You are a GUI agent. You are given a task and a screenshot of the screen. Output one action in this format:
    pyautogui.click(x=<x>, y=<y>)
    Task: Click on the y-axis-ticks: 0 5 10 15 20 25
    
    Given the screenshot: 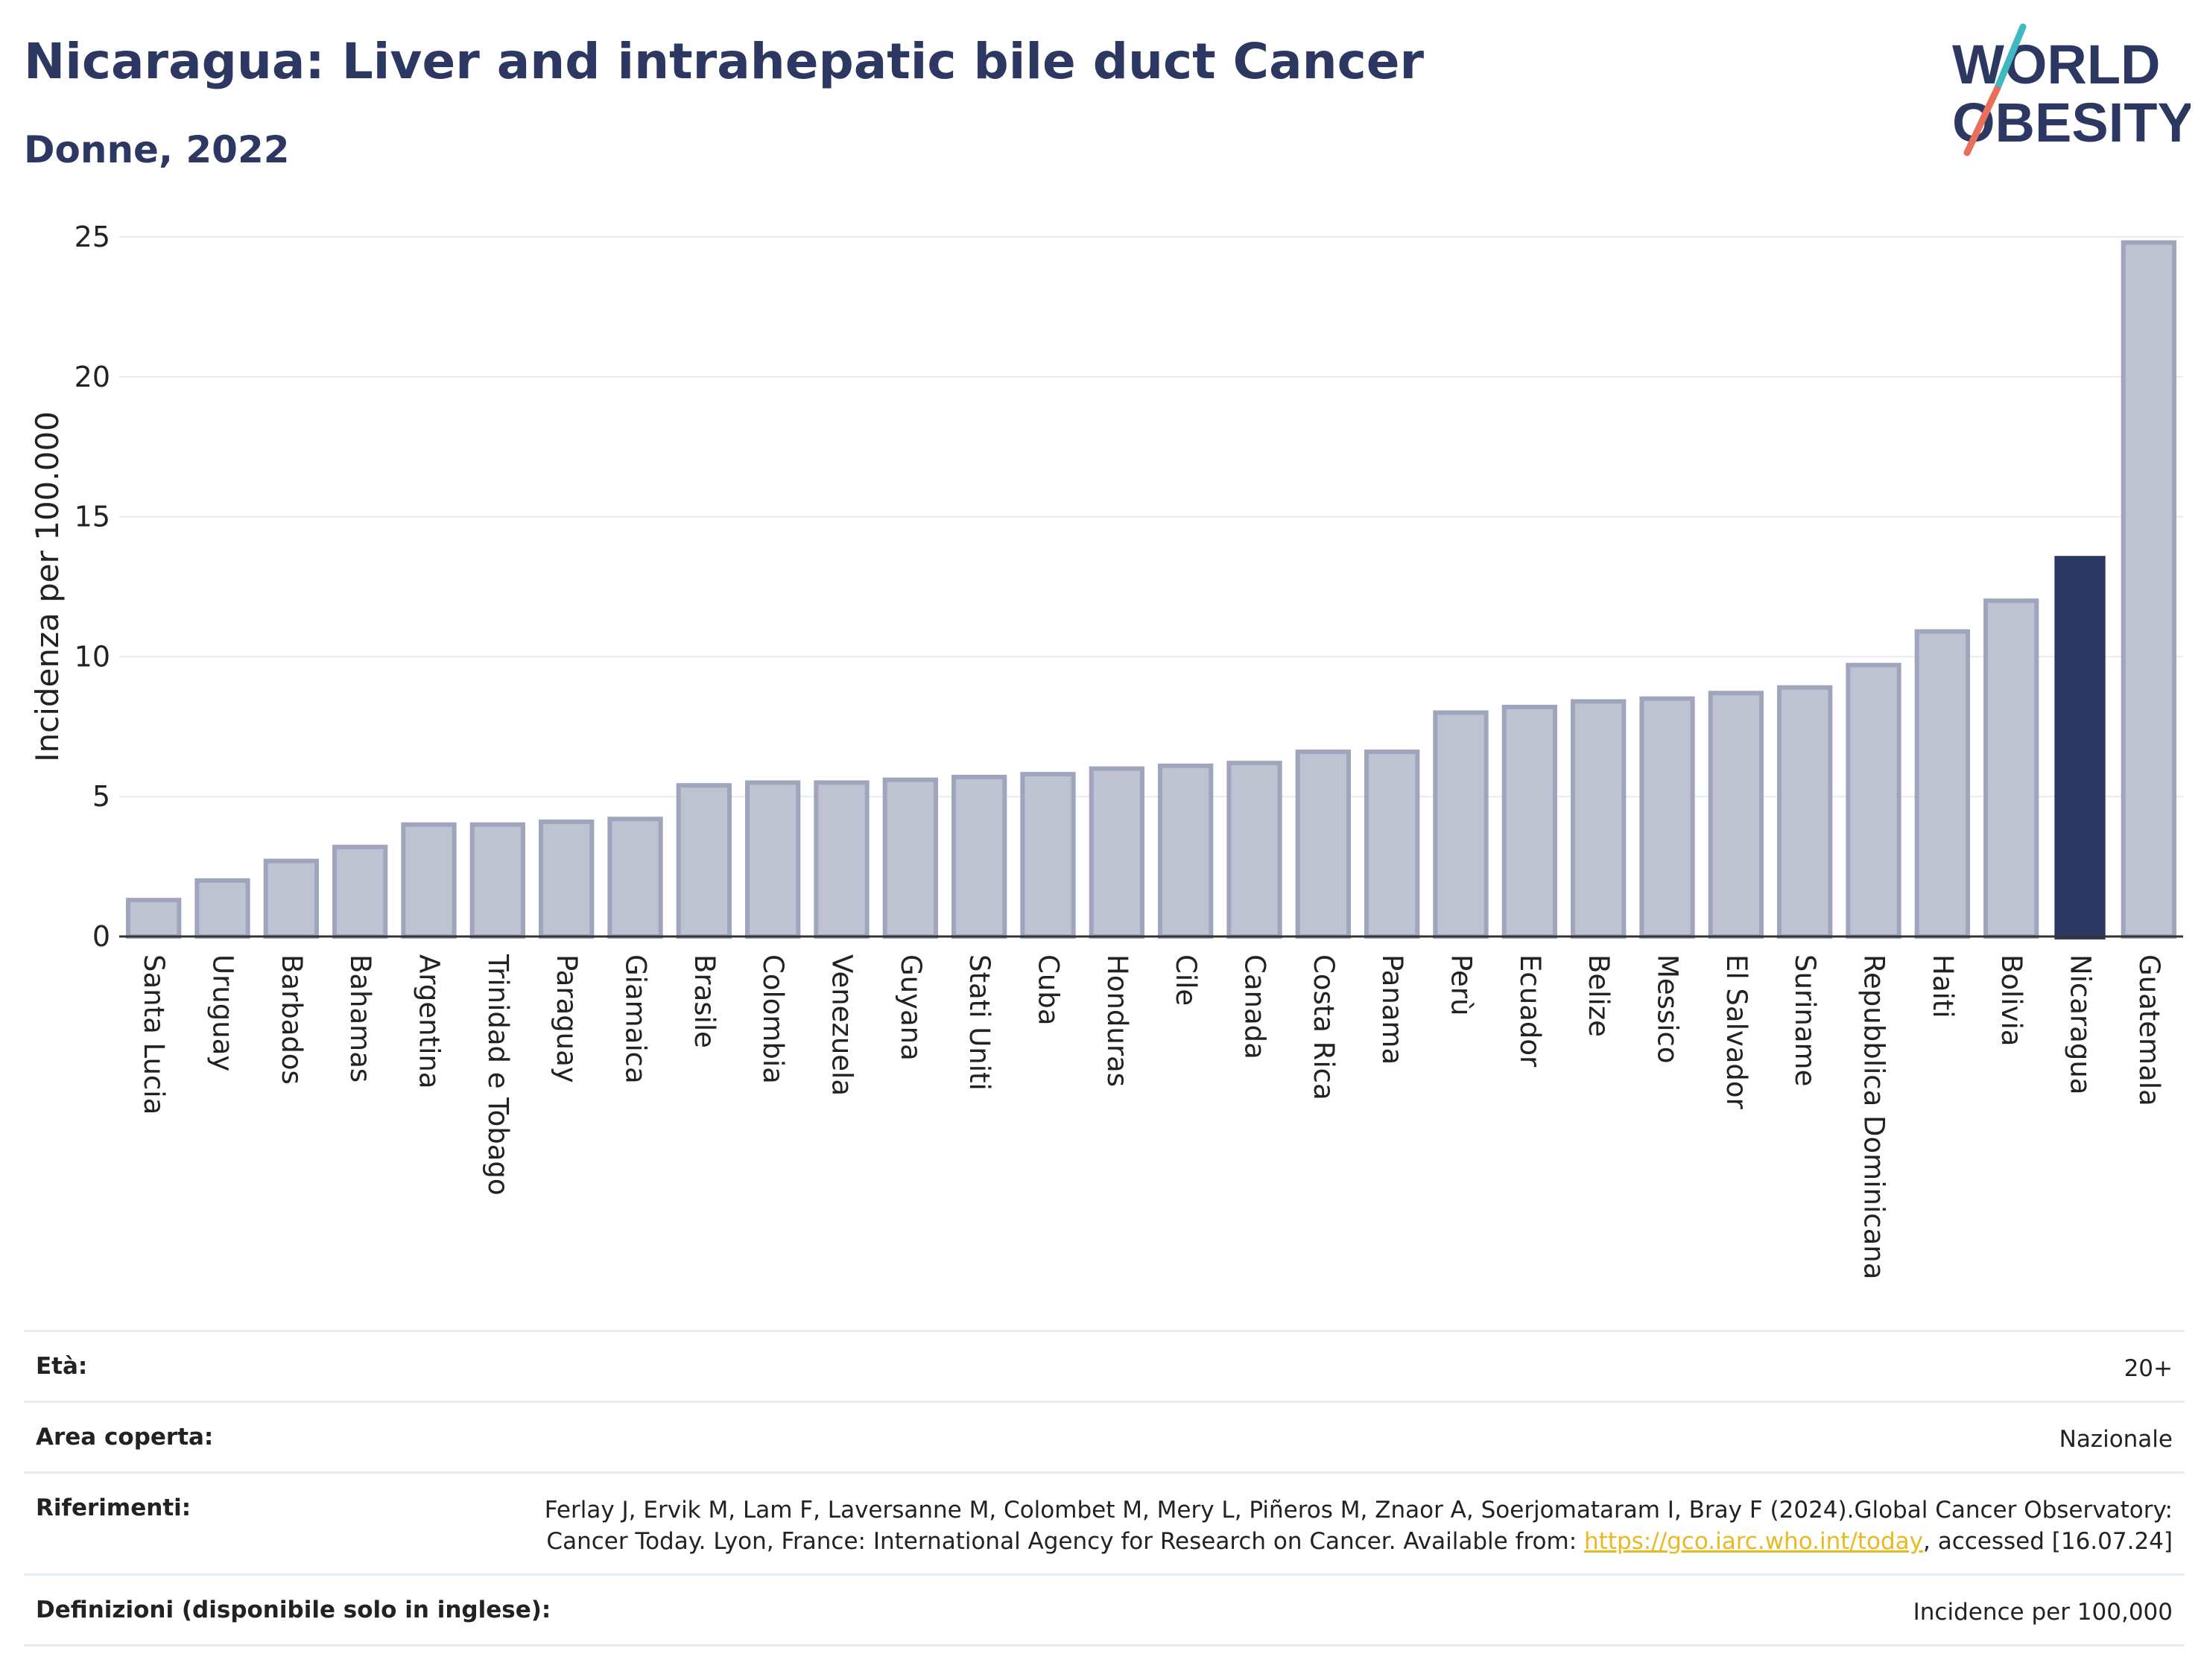 What is the action you would take?
    pyautogui.click(x=92, y=587)
    